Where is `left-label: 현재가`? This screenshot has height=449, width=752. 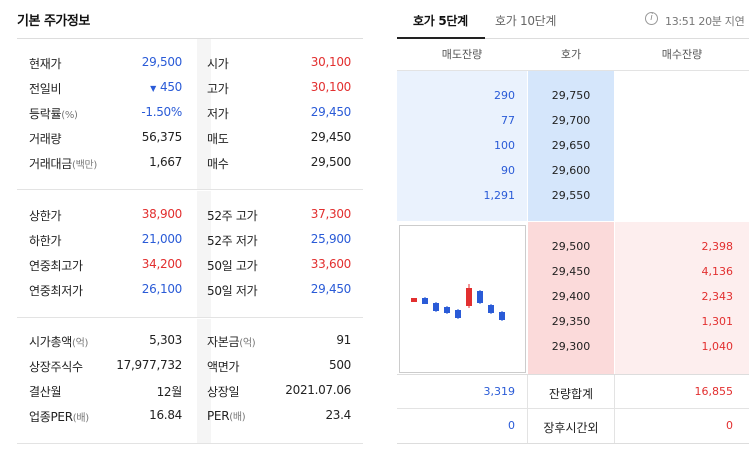
left-label: 현재가 is located at coordinates (45, 64).